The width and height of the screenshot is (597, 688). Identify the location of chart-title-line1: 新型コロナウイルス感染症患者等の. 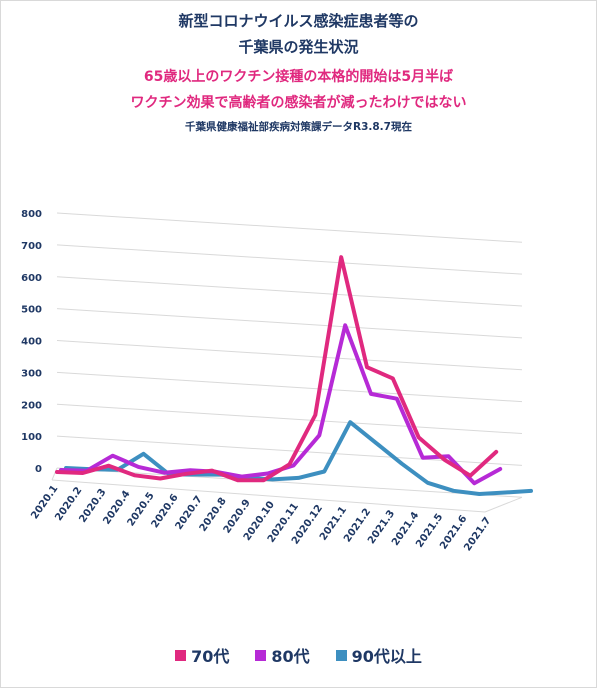
(298, 21).